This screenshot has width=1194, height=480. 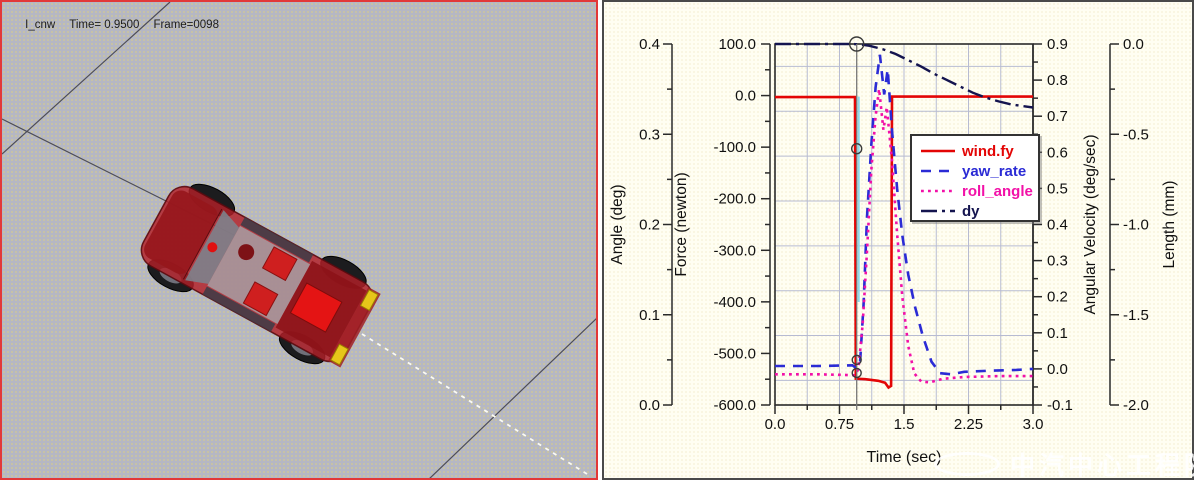 I want to click on frame-label: Frame=0098, so click(x=186, y=25).